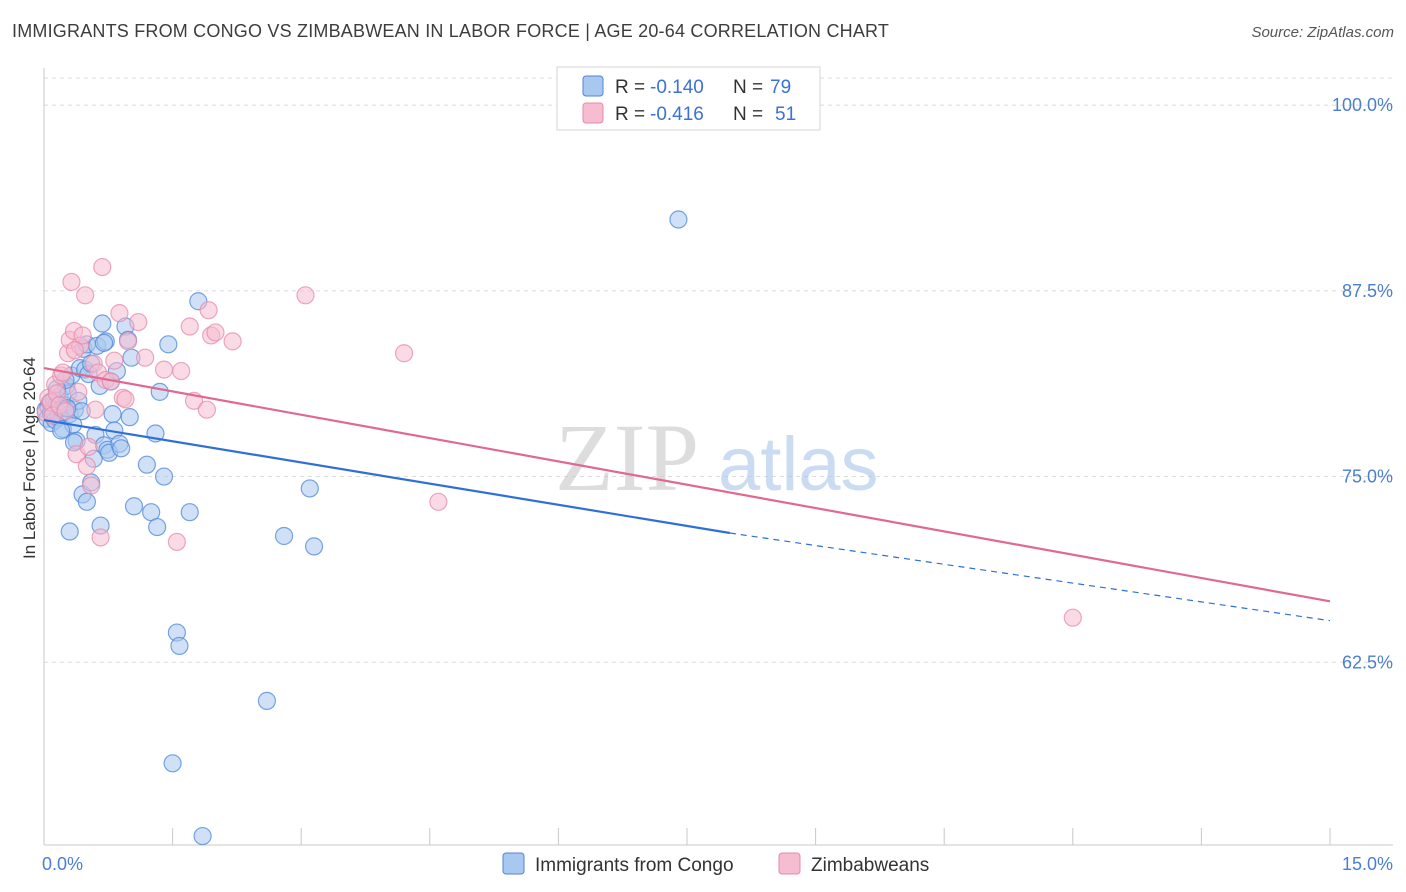  I want to click on legend-congo-r-value: -0.140, so click(677, 87).